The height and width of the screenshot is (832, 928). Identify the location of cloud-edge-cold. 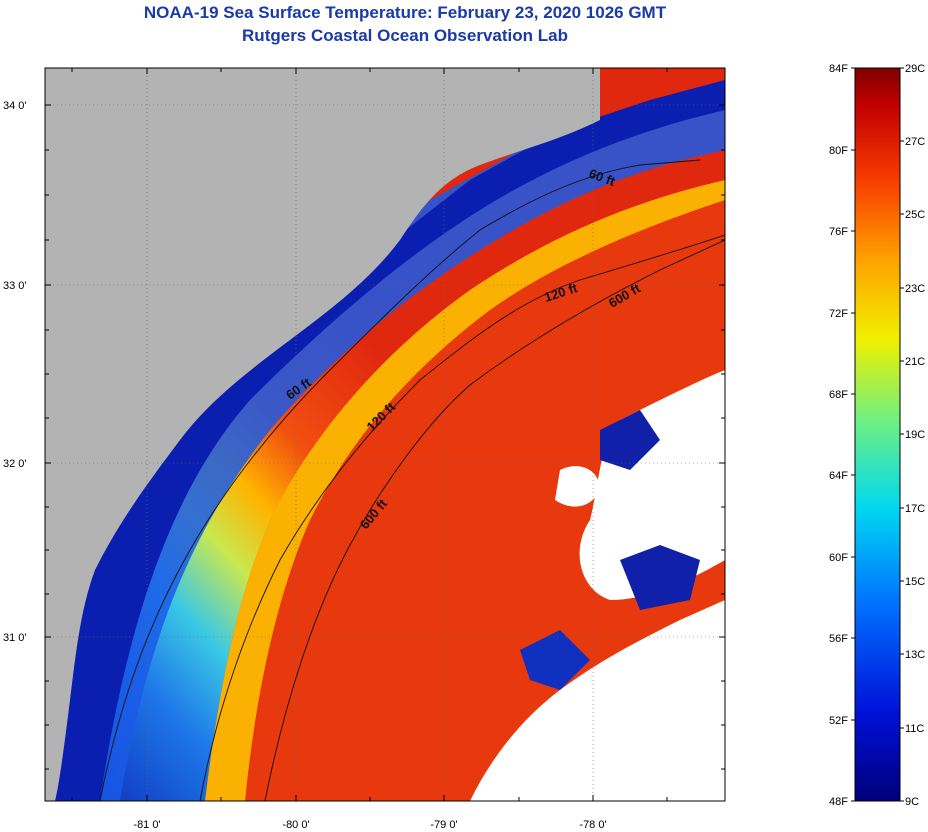
(630, 440).